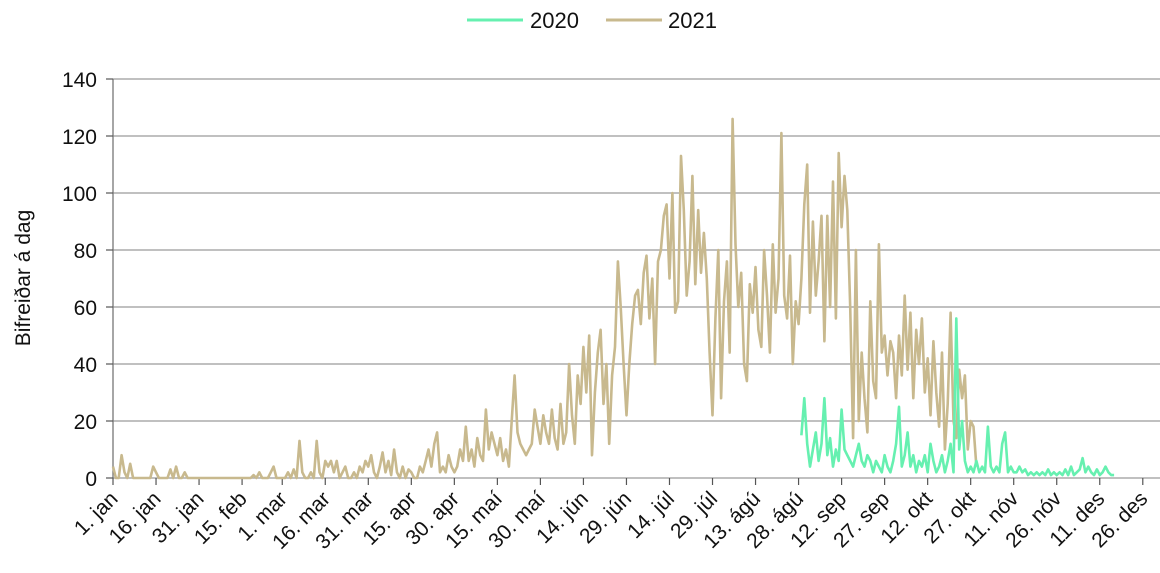 This screenshot has height=573, width=1160. Describe the element at coordinates (91, 479) in the screenshot. I see `y-tick-label: 0` at that location.